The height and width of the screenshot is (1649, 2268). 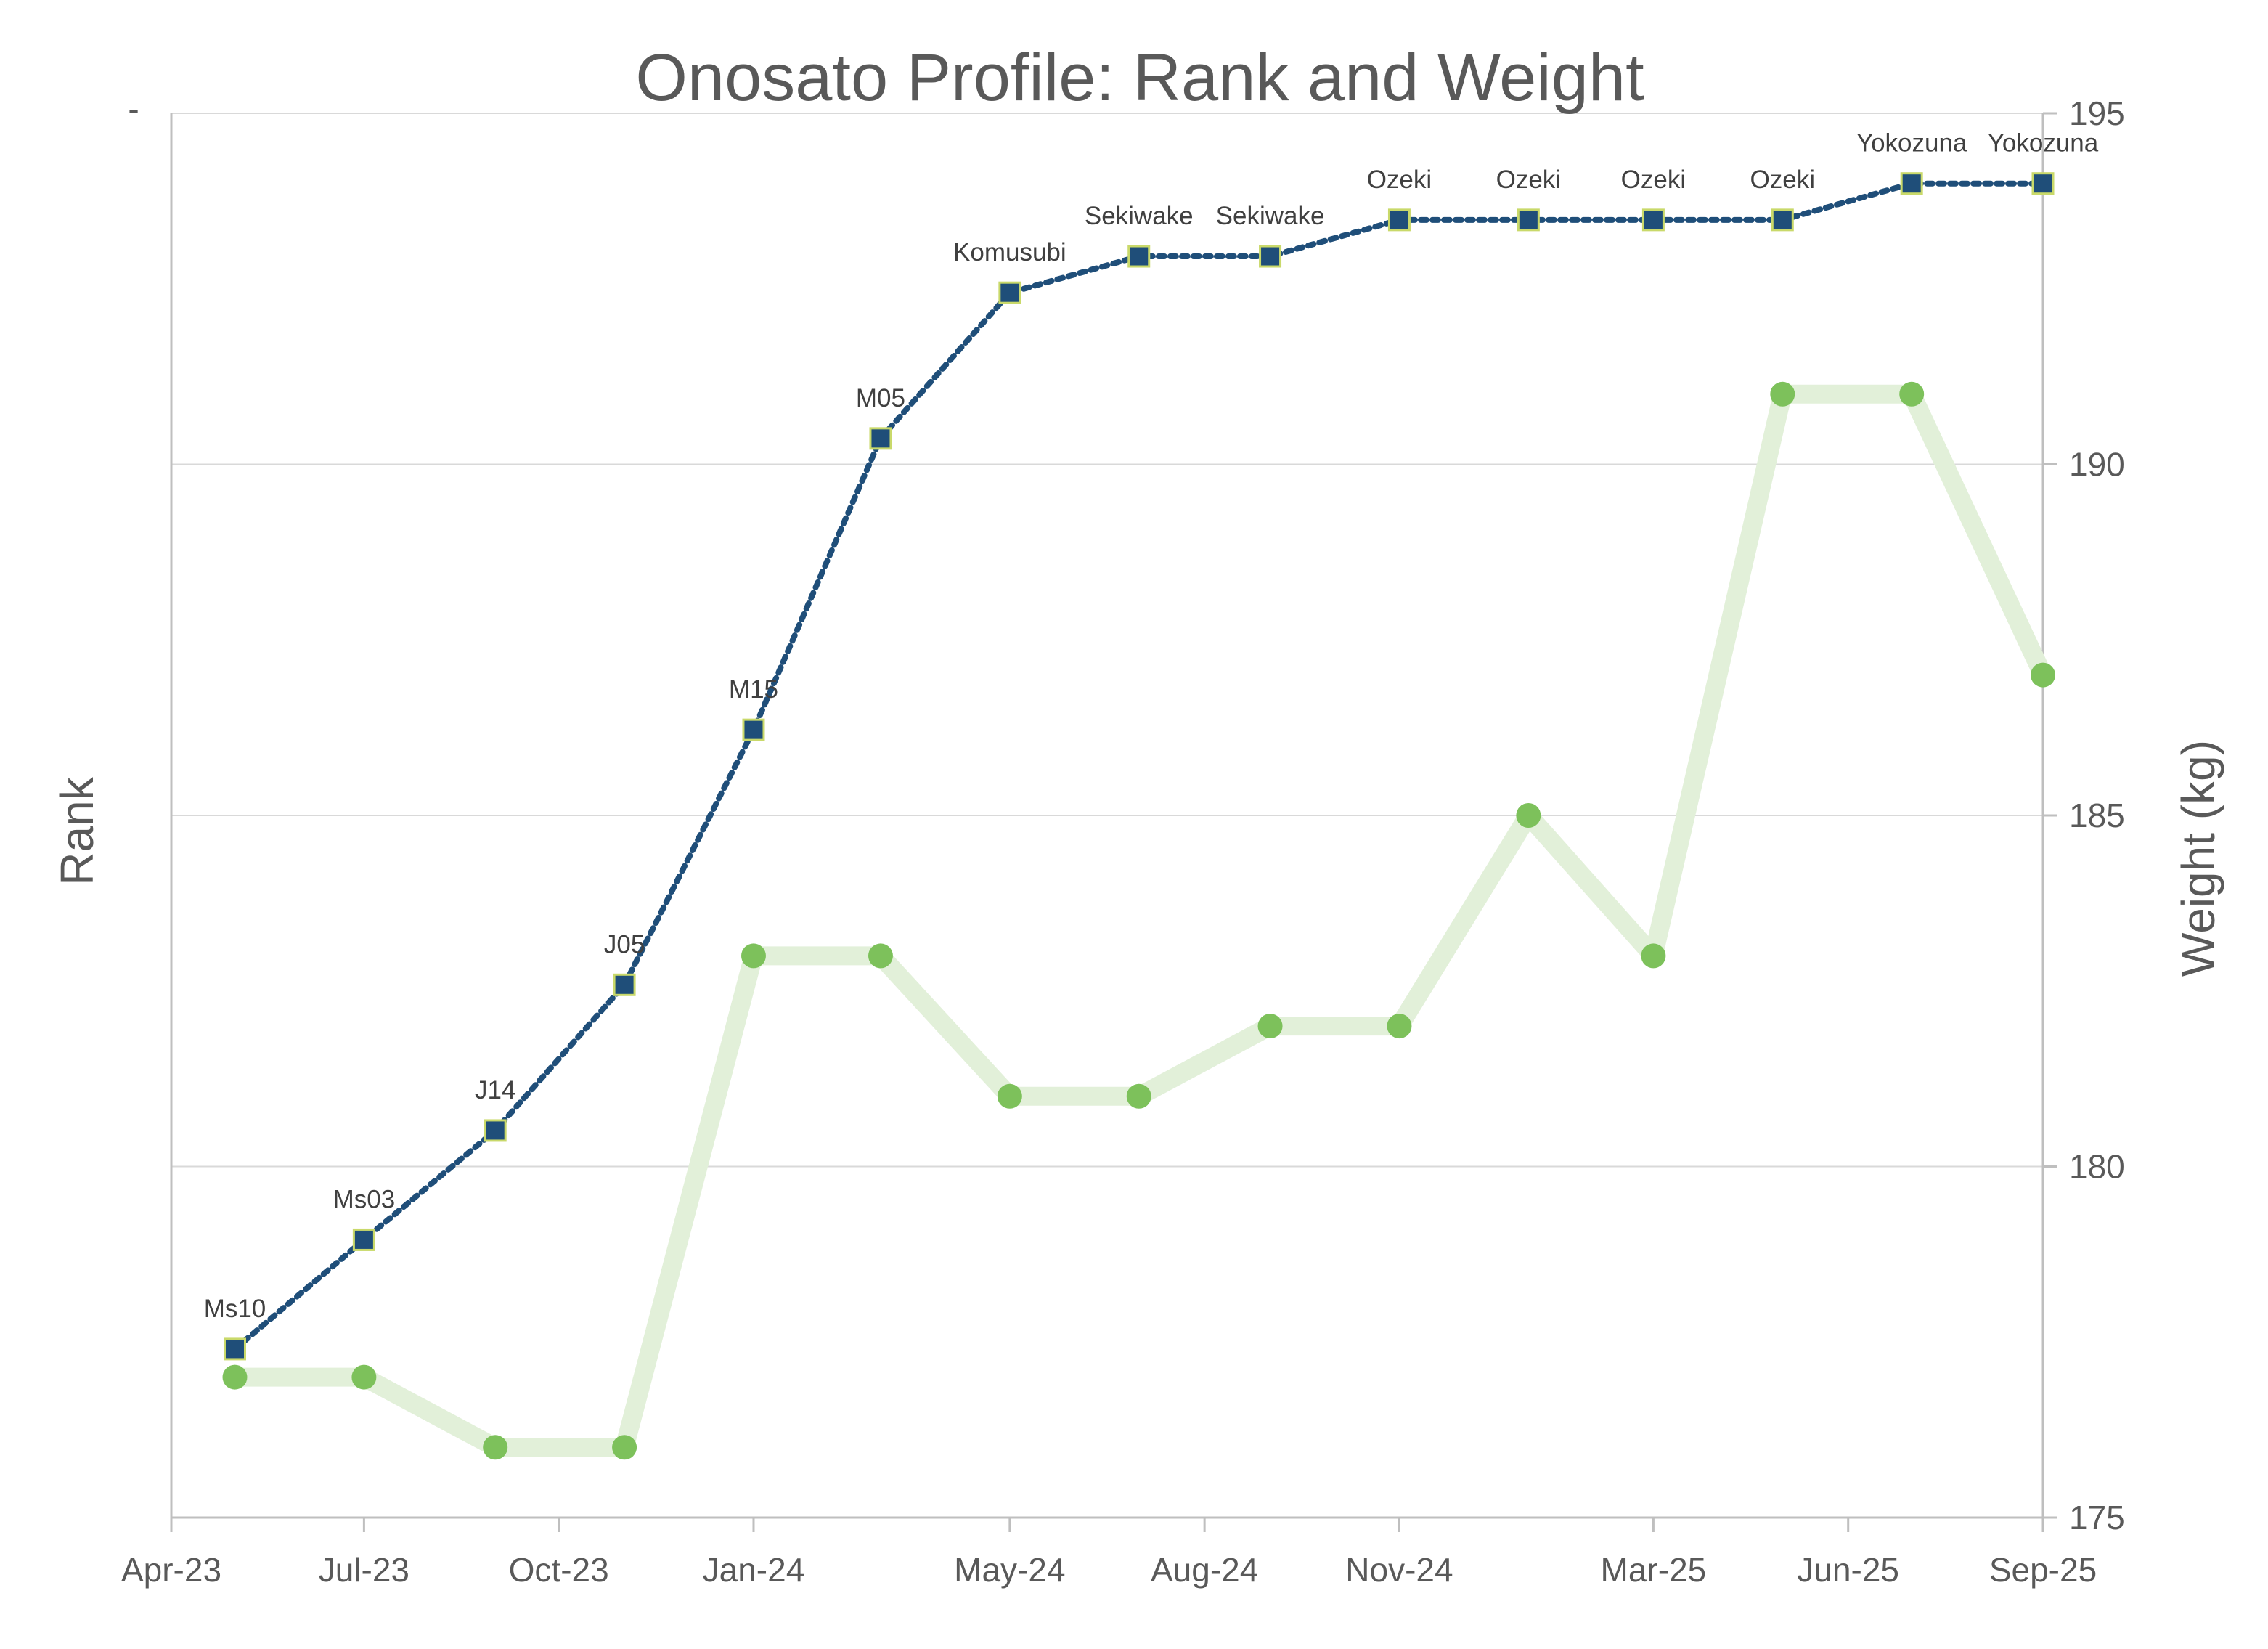 What do you see at coordinates (495, 1090) in the screenshot?
I see `rank-data-label: J14` at bounding box center [495, 1090].